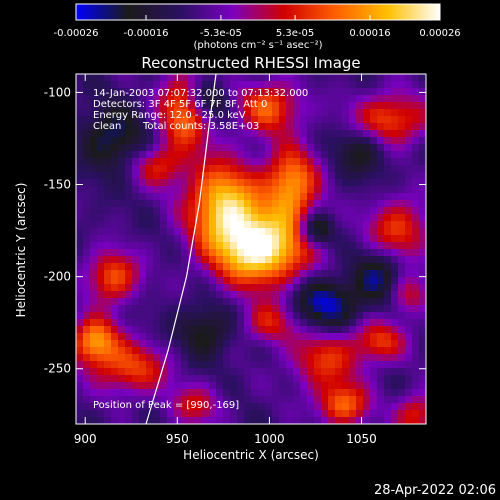 This screenshot has width=500, height=500. What do you see at coordinates (177, 439) in the screenshot?
I see `x-tick-label: 950` at bounding box center [177, 439].